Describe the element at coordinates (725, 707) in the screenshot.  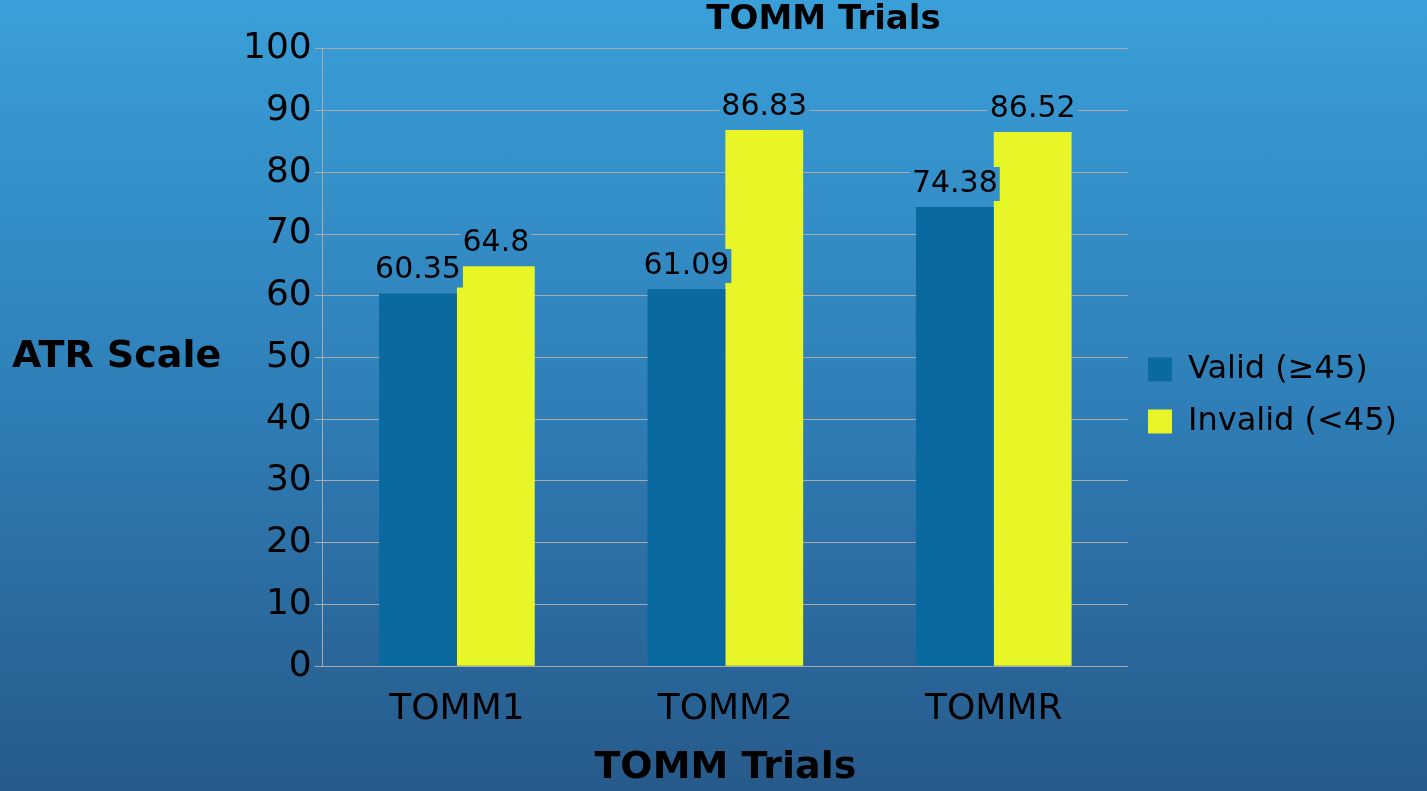
I see `x-tick-label: TOMM2` at that location.